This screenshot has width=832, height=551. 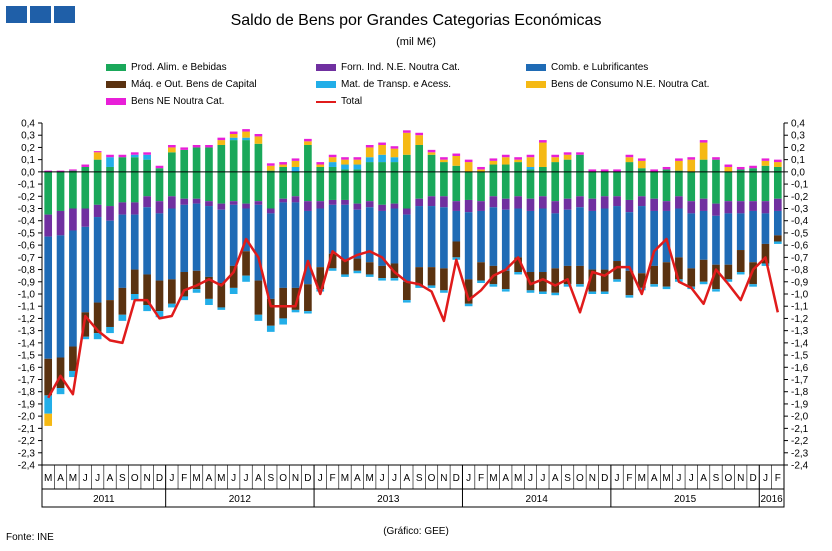 I want to click on x-tick-label-month: D, so click(x=307, y=478).